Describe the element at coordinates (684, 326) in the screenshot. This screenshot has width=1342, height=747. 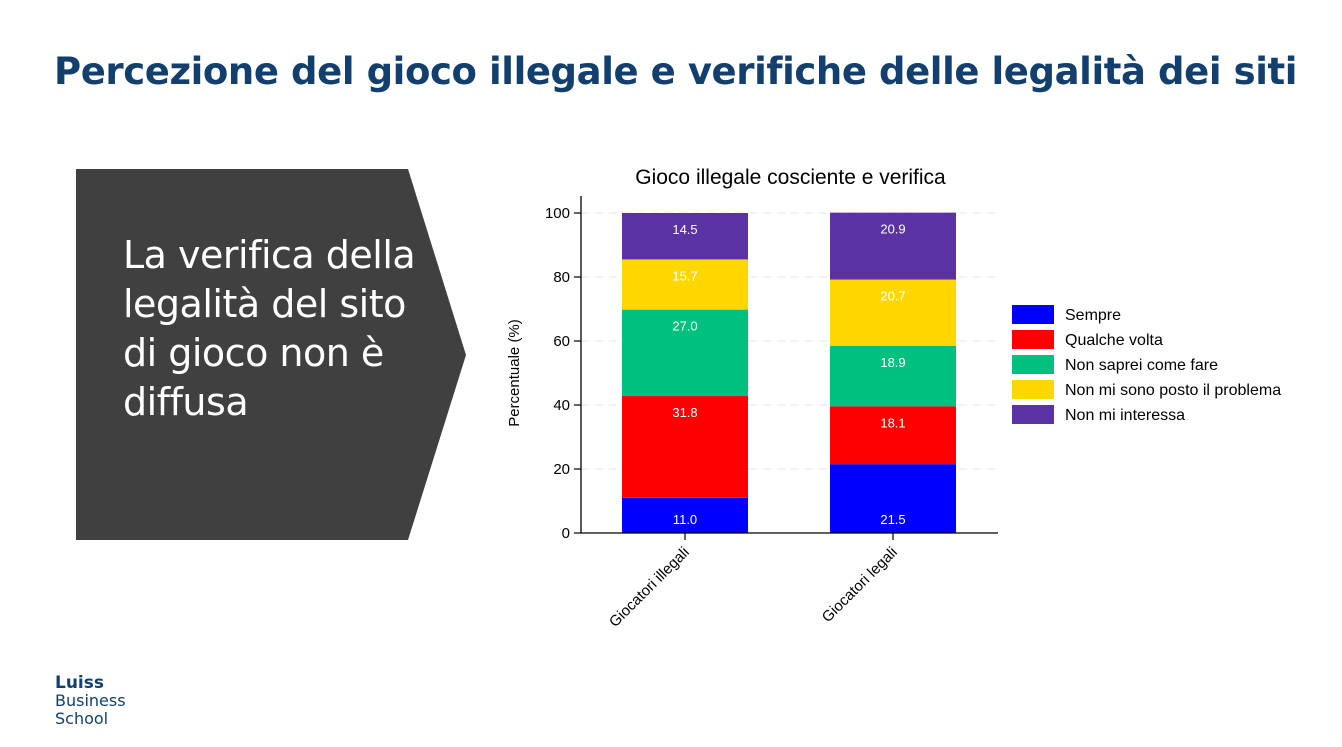
I see `data-label-0-2: 27.0` at that location.